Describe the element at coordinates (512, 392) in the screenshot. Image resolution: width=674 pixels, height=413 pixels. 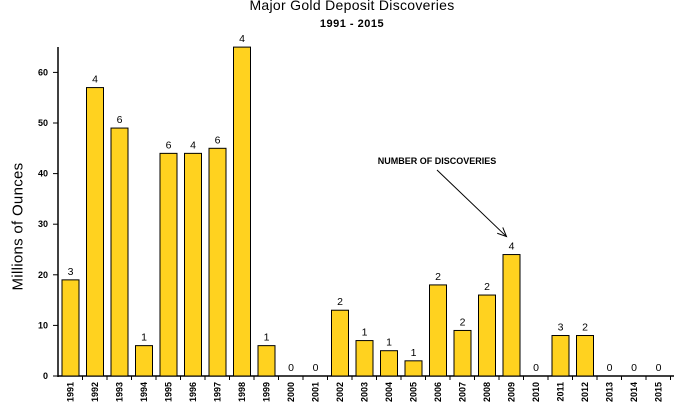
I see `x-tick-label: 2009` at that location.